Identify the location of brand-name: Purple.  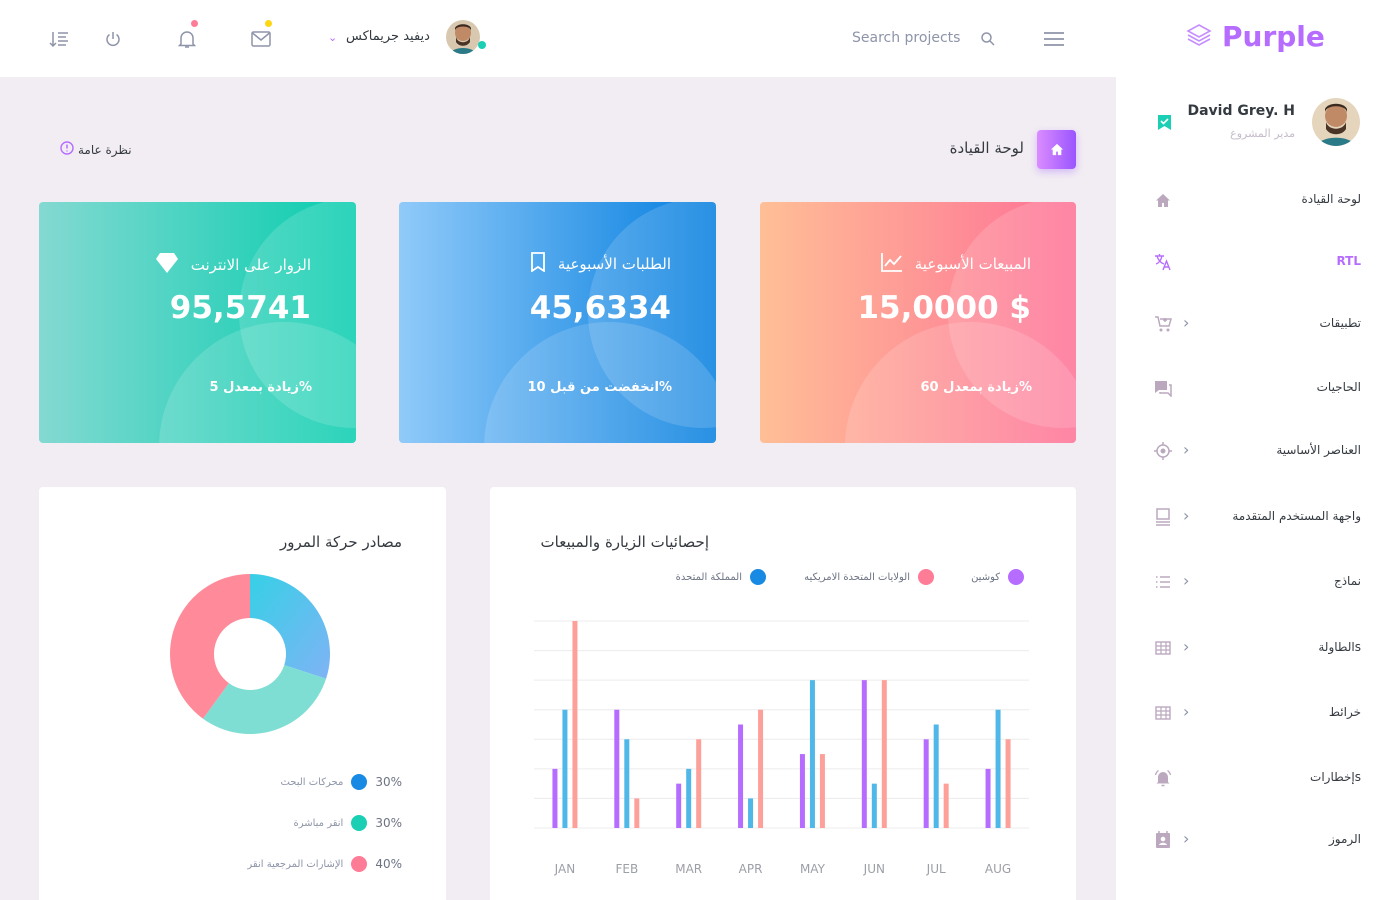
(1273, 36).